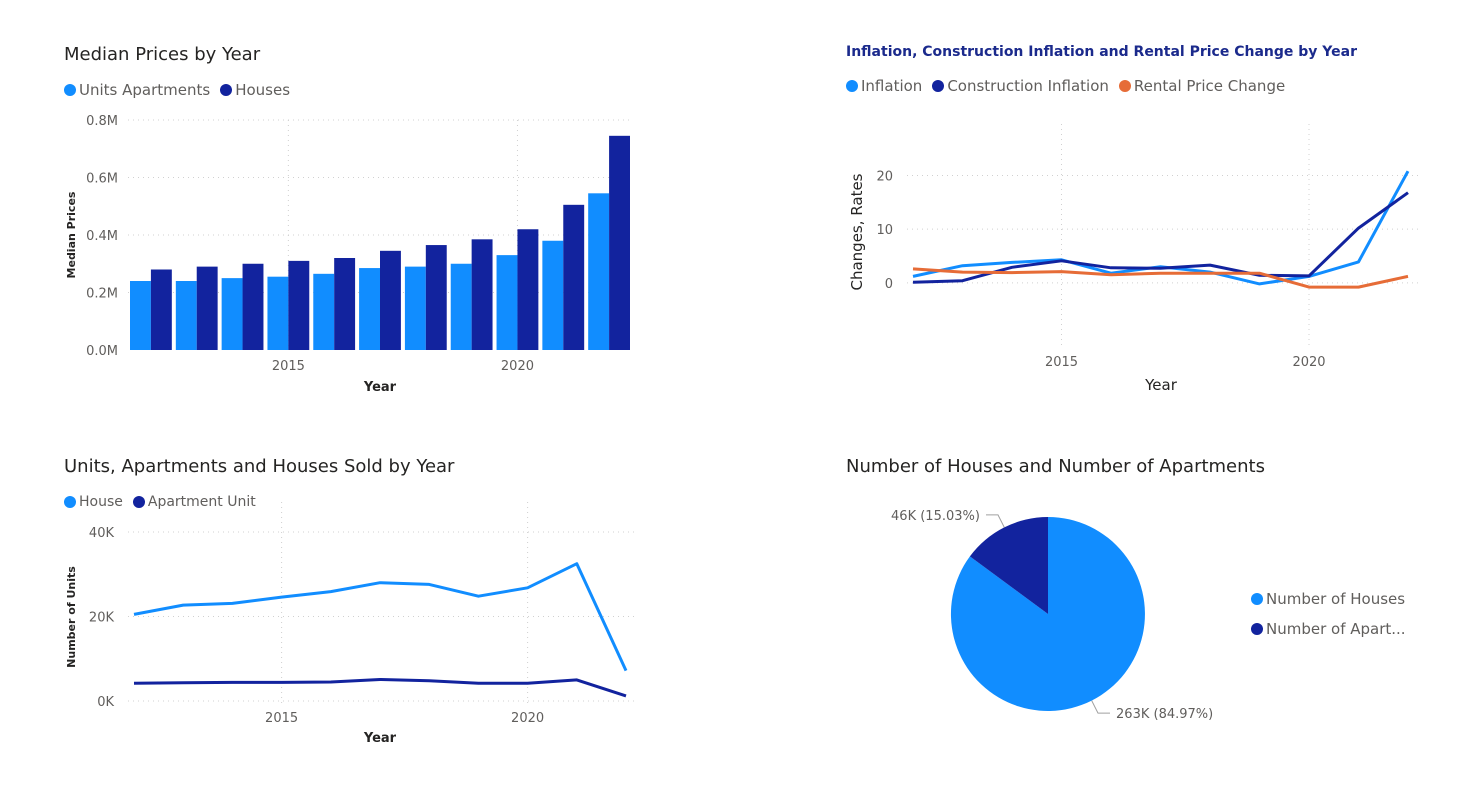  I want to click on legend-item-apartment-unit: Apartment Unit, so click(194, 502).